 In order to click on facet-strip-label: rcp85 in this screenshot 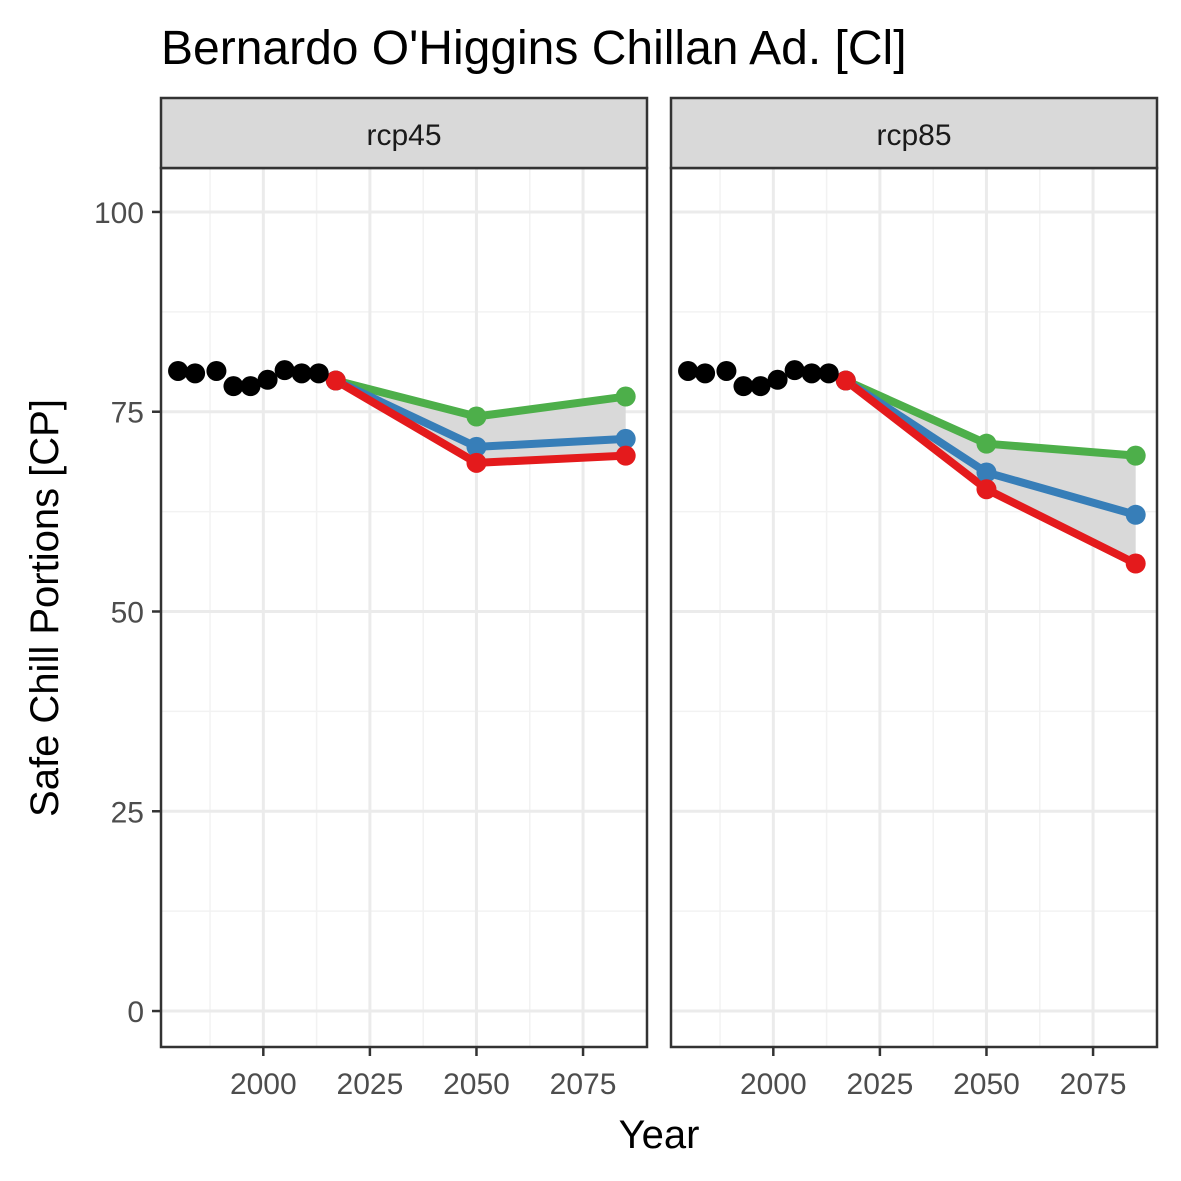, I will do `click(913, 135)`.